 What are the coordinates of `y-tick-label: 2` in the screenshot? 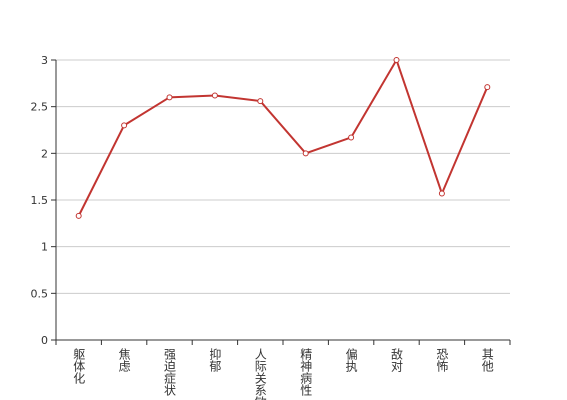 It's located at (44, 153).